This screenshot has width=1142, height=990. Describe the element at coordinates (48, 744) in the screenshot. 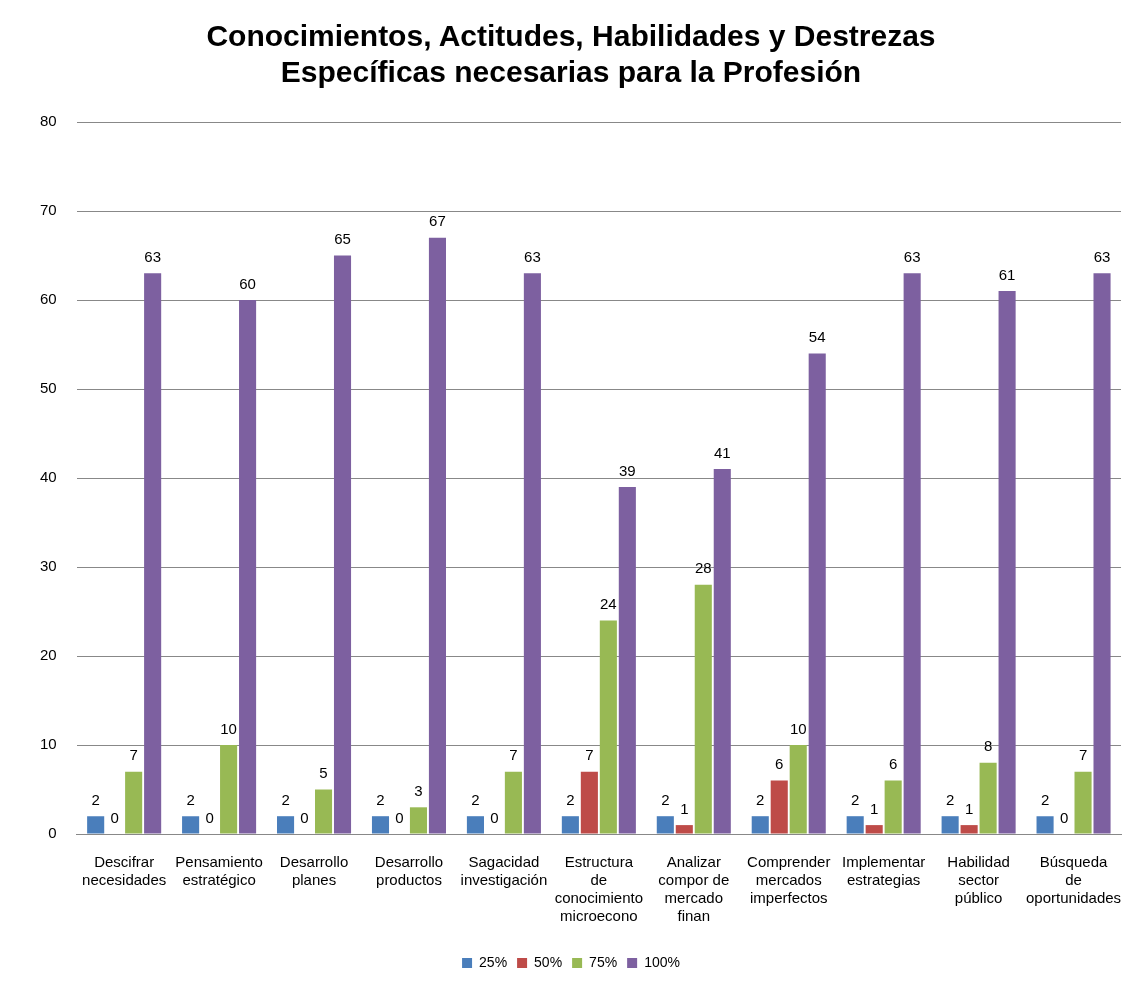

I see `y-tick-label: 10` at that location.